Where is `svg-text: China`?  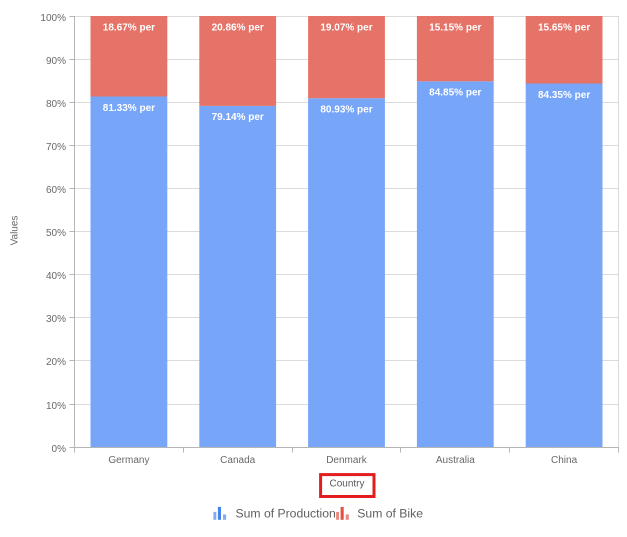 svg-text: China is located at coordinates (564, 460).